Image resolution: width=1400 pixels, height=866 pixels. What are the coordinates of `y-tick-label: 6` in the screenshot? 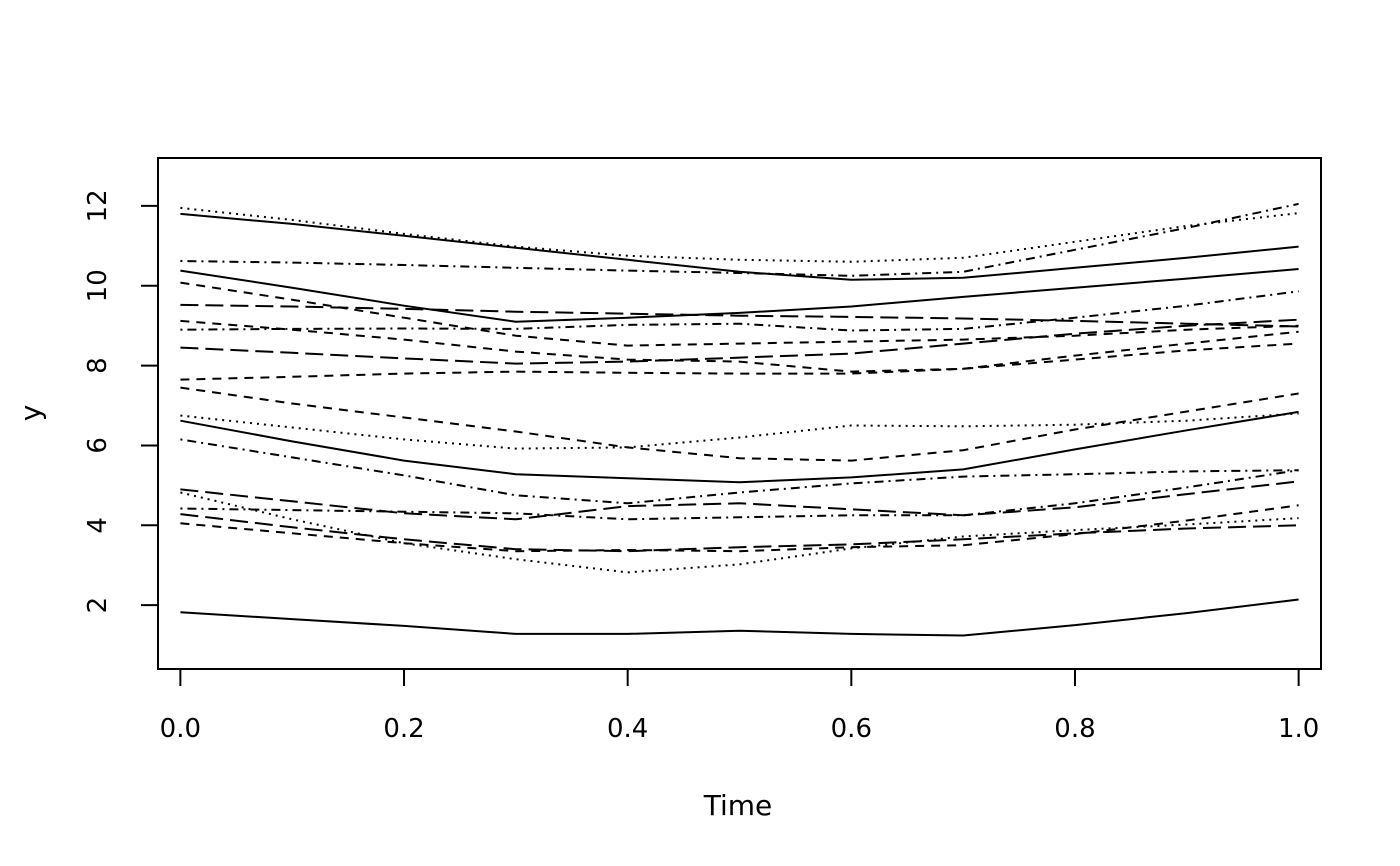 It's located at (98, 445).